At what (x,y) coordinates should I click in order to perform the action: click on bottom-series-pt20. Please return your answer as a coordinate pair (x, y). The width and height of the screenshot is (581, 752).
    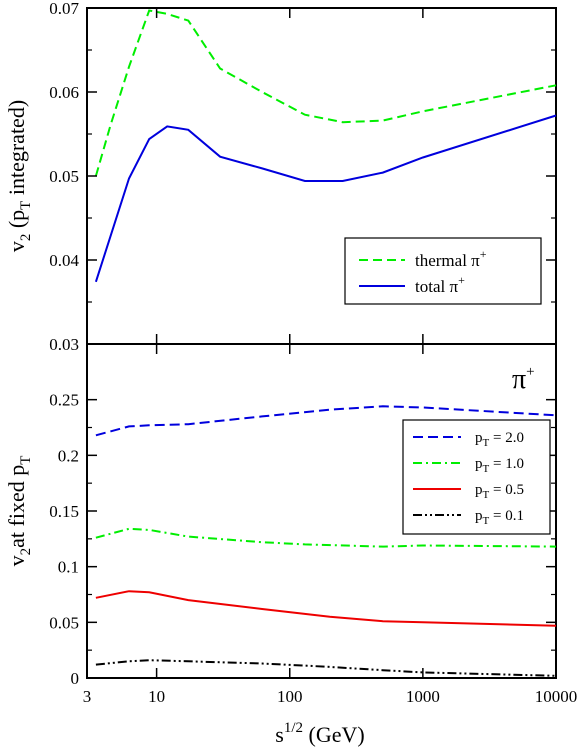
    Looking at the image, I should click on (326, 421).